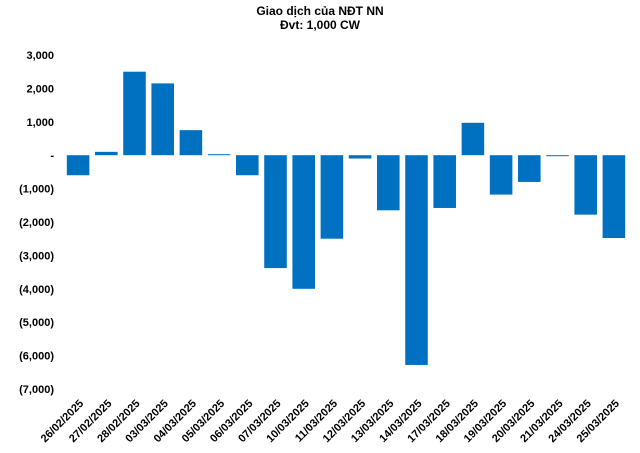 This screenshot has width=640, height=453. What do you see at coordinates (36, 357) in the screenshot?
I see `y-tick-label: (6,000)` at bounding box center [36, 357].